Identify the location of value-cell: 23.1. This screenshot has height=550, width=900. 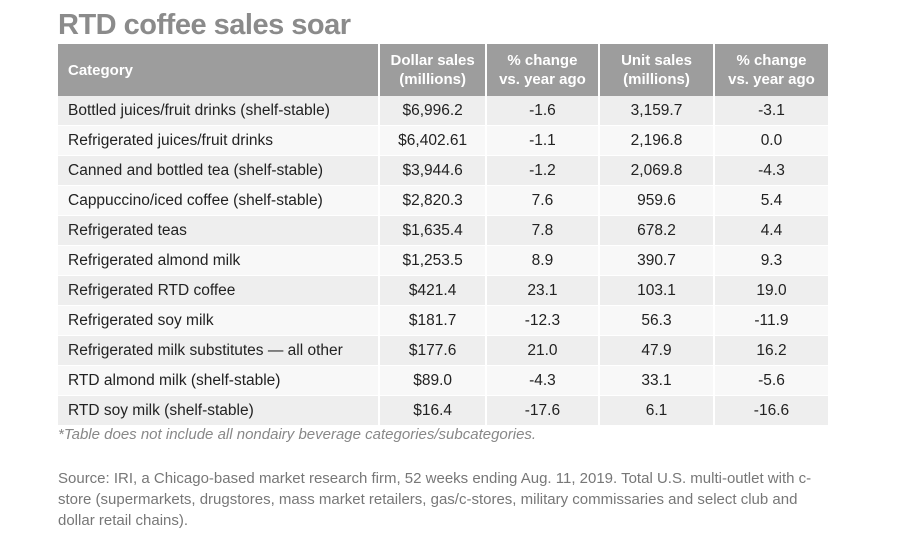
(543, 290).